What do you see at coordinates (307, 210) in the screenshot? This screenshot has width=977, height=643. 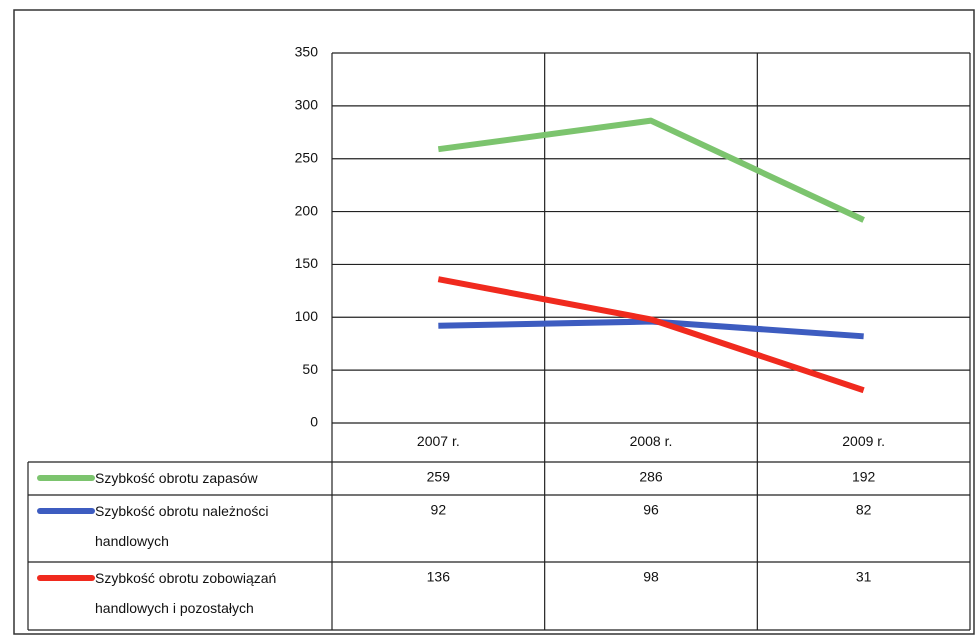 I see `y-tick-label: 200` at bounding box center [307, 210].